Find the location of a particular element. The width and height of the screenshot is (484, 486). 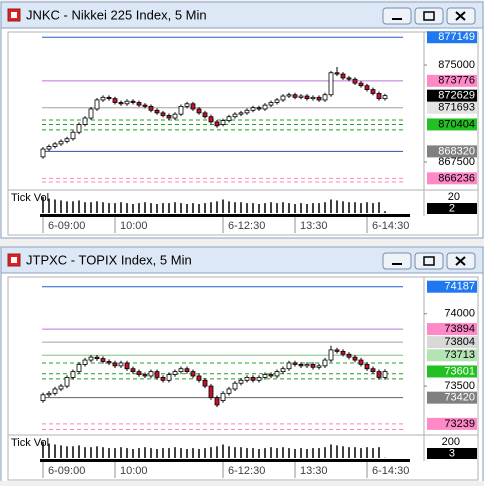

volume-label: Tick Vol is located at coordinates (30, 443).